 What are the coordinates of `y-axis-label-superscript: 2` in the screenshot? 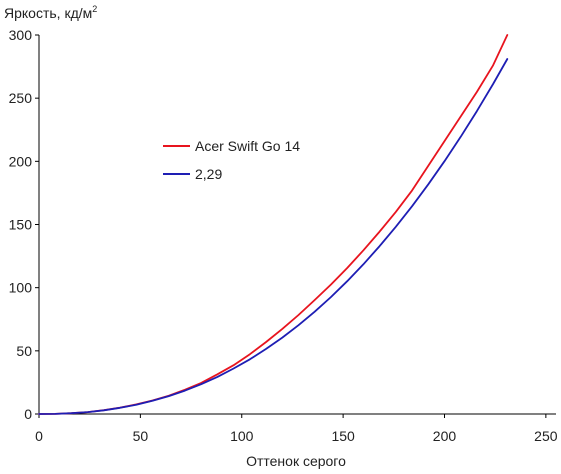 It's located at (94, 9).